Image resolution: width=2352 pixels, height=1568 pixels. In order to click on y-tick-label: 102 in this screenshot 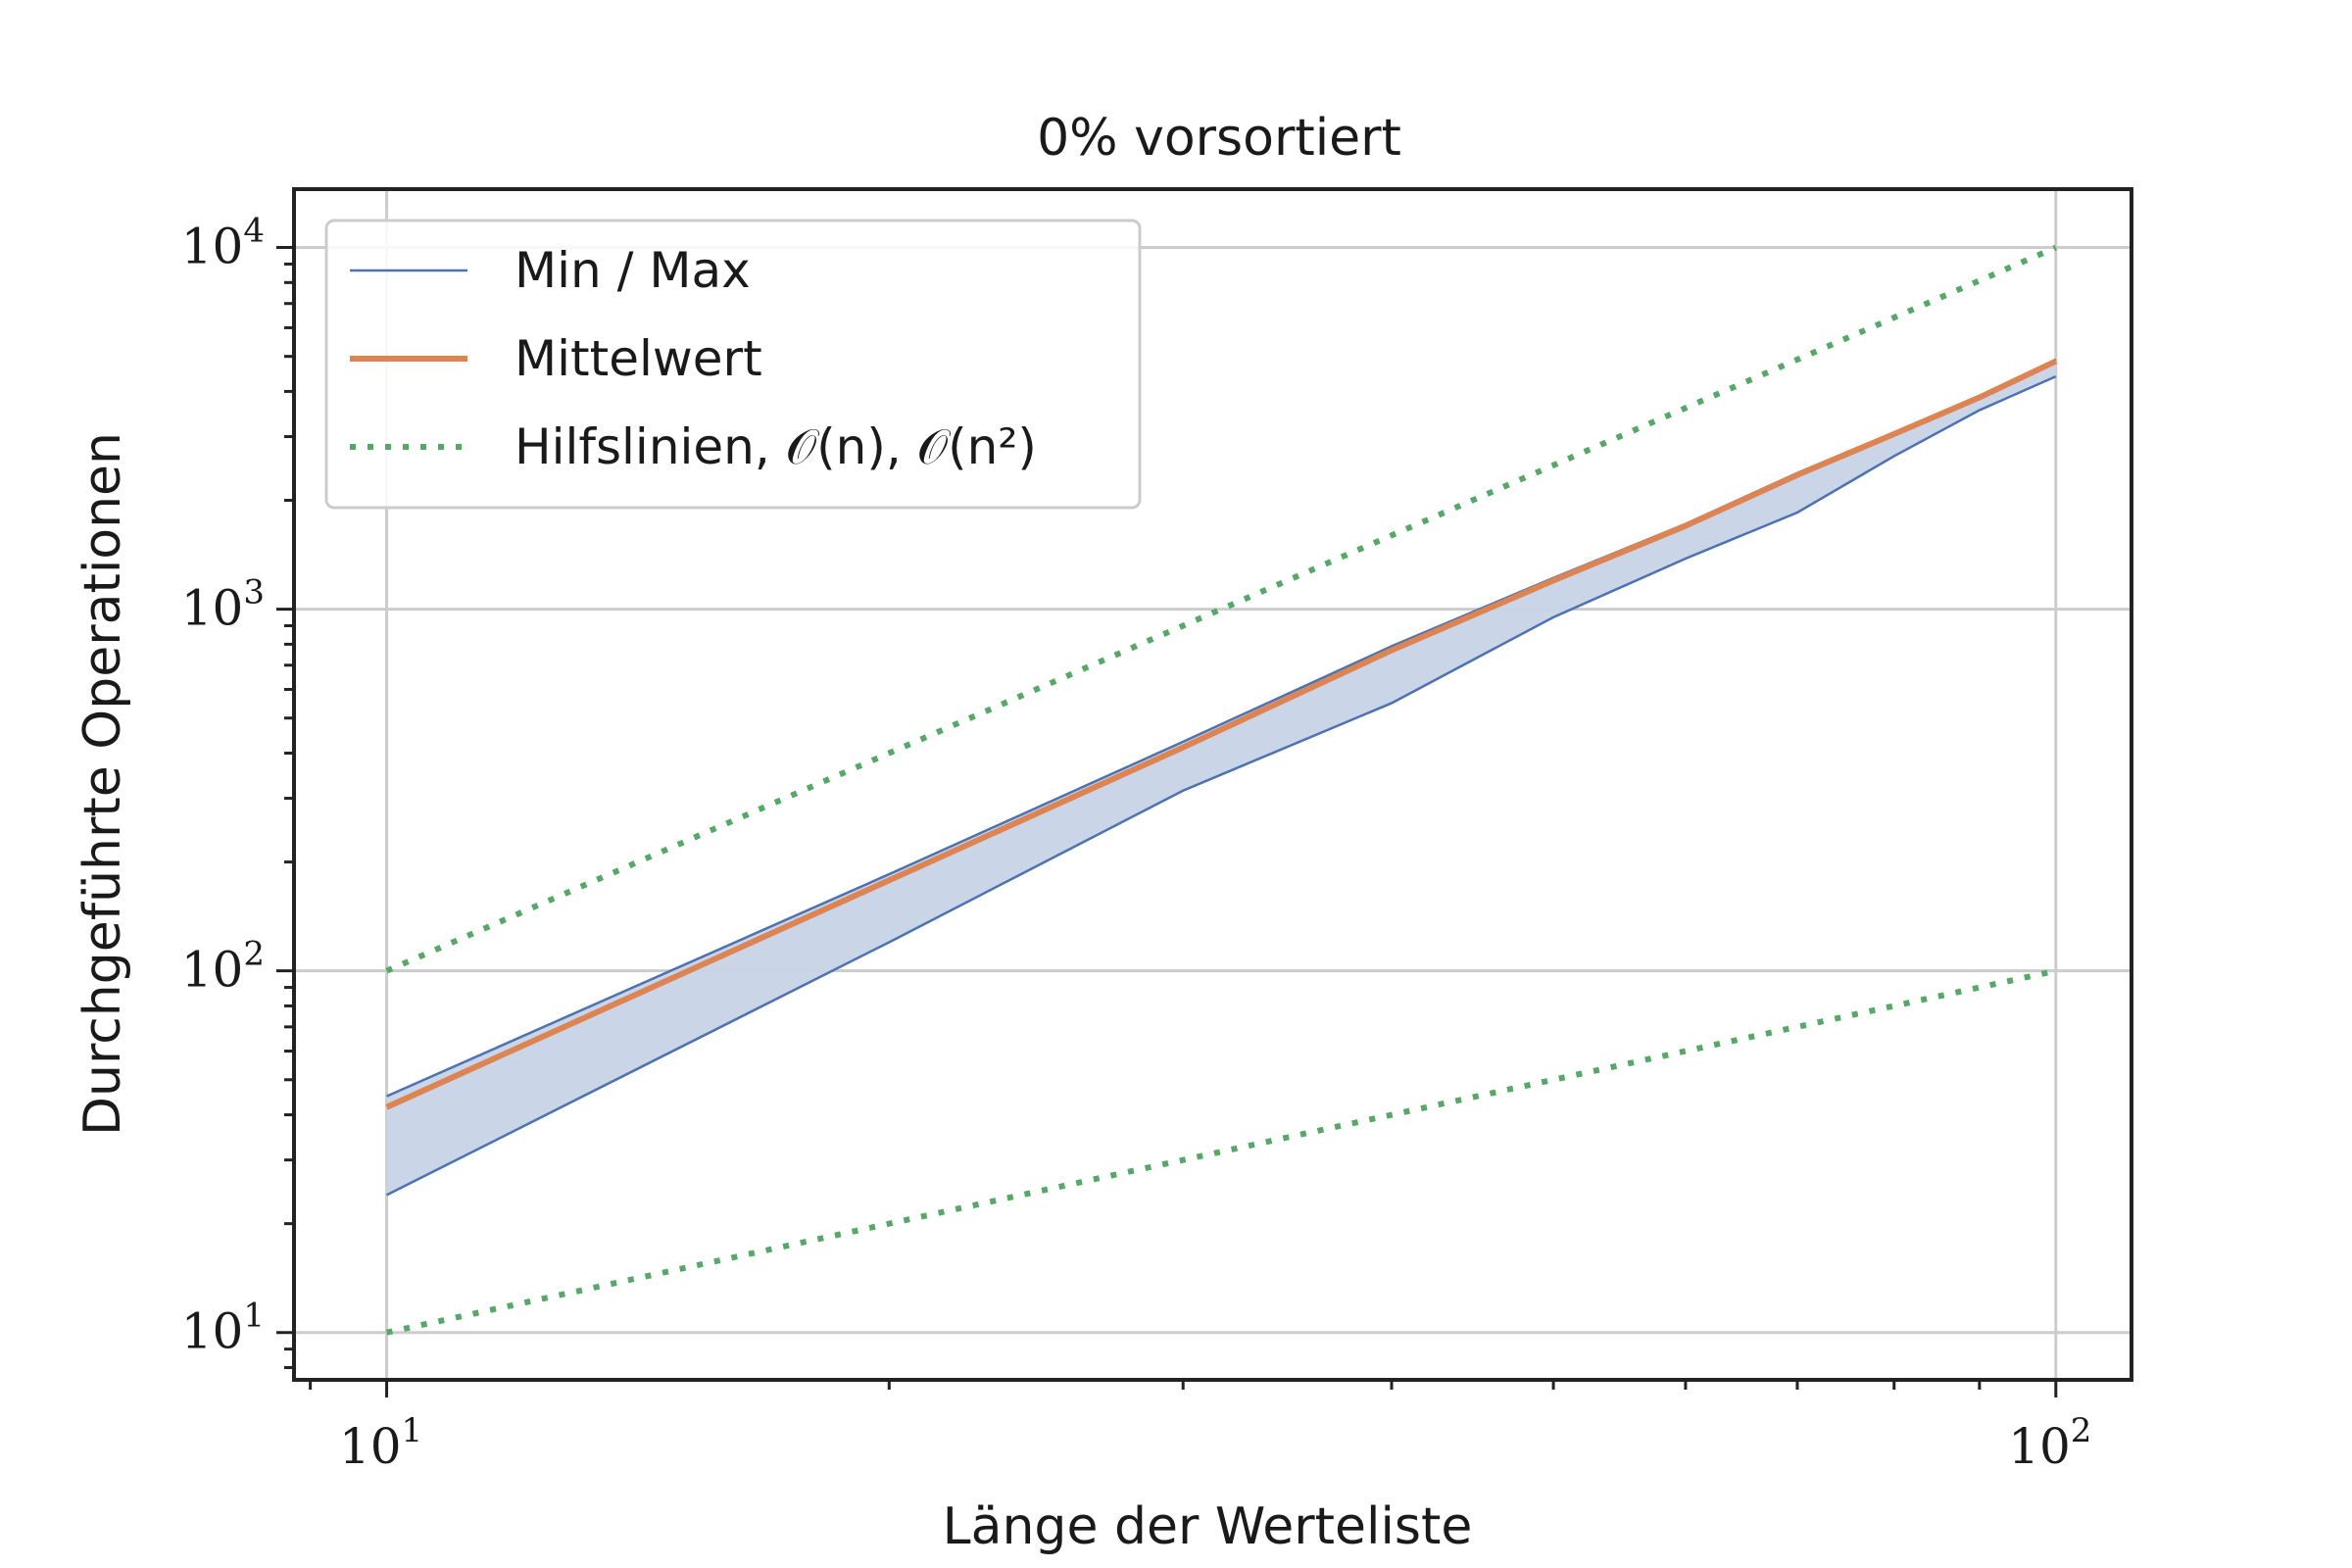, I will do `click(223, 967)`.